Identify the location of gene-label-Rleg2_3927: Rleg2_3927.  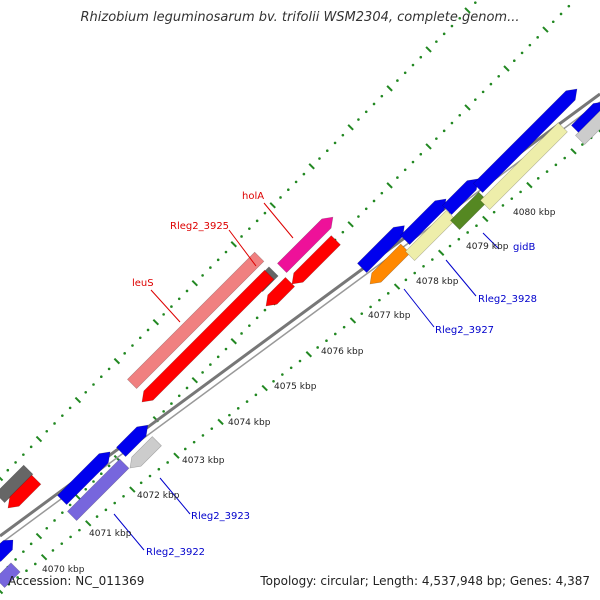
(464, 330).